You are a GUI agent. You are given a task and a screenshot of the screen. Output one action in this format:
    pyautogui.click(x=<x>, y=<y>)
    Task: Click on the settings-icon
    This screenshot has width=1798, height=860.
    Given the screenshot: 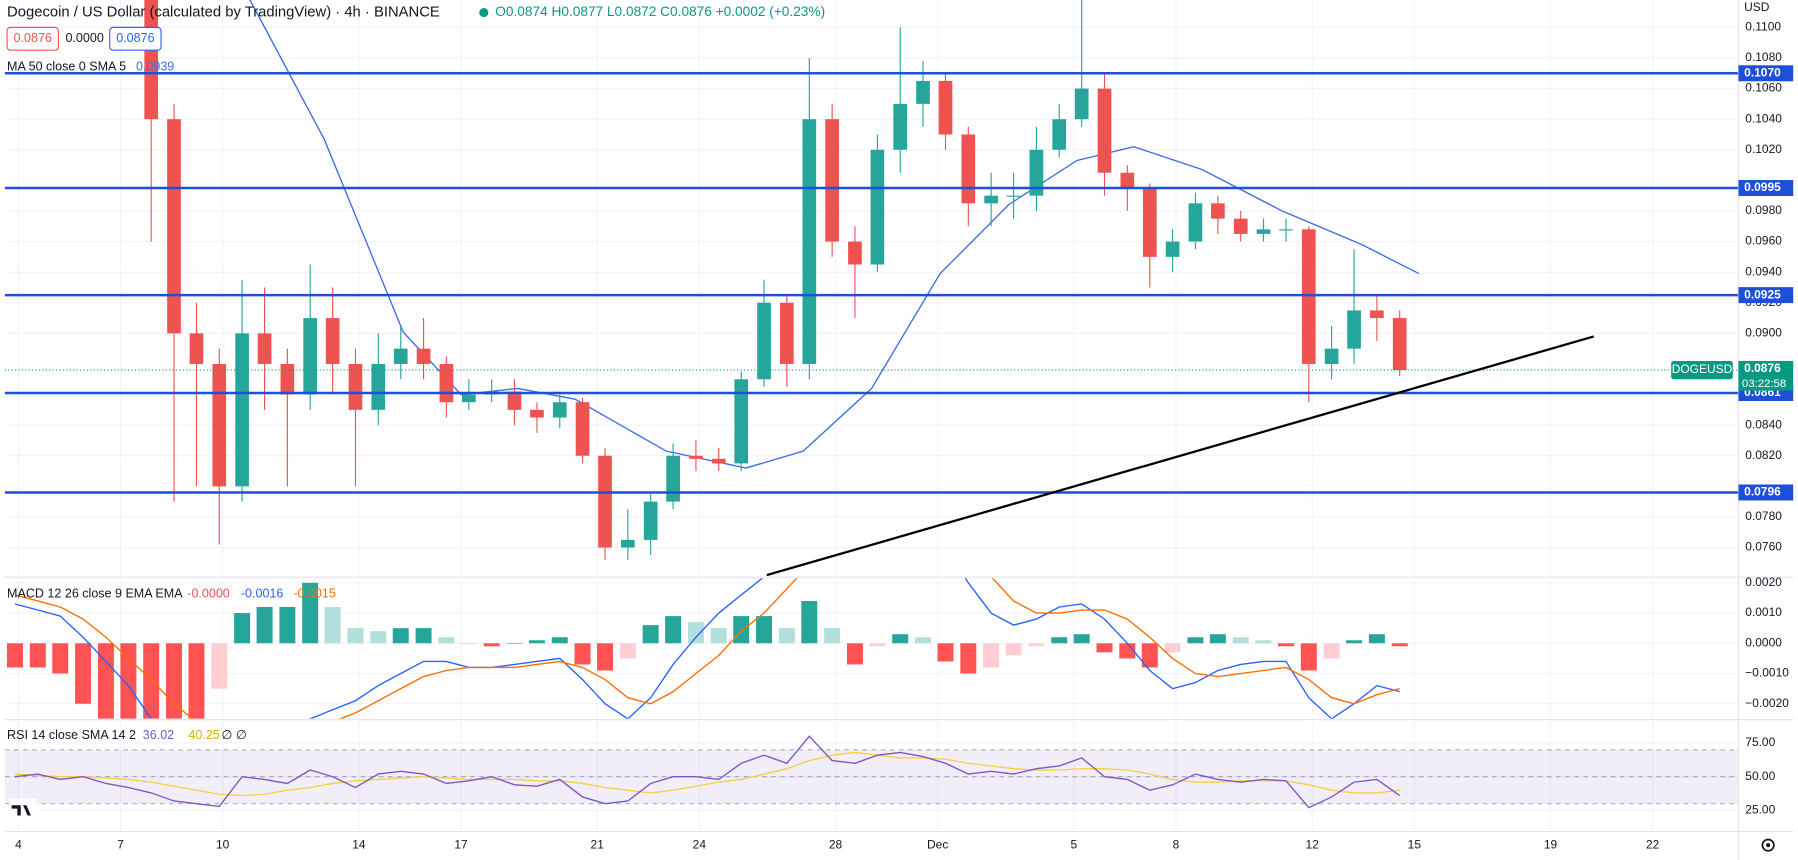 What is the action you would take?
    pyautogui.click(x=1768, y=845)
    